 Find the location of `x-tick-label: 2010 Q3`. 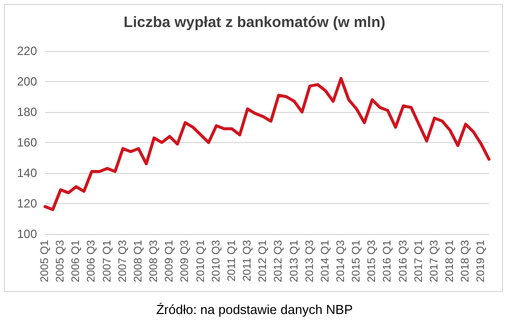

x-tick-label: 2010 Q3 is located at coordinates (216, 261).